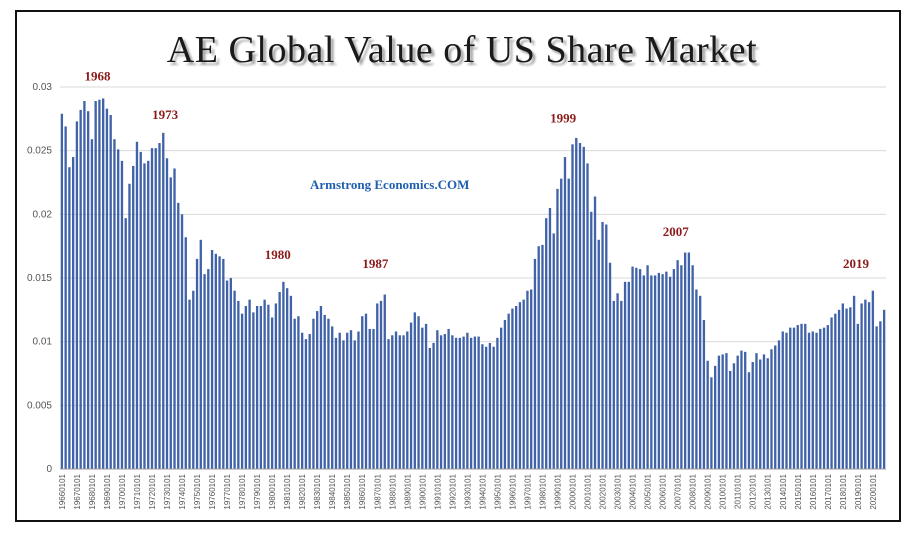  I want to click on annotation-1980: 1980, so click(278, 254).